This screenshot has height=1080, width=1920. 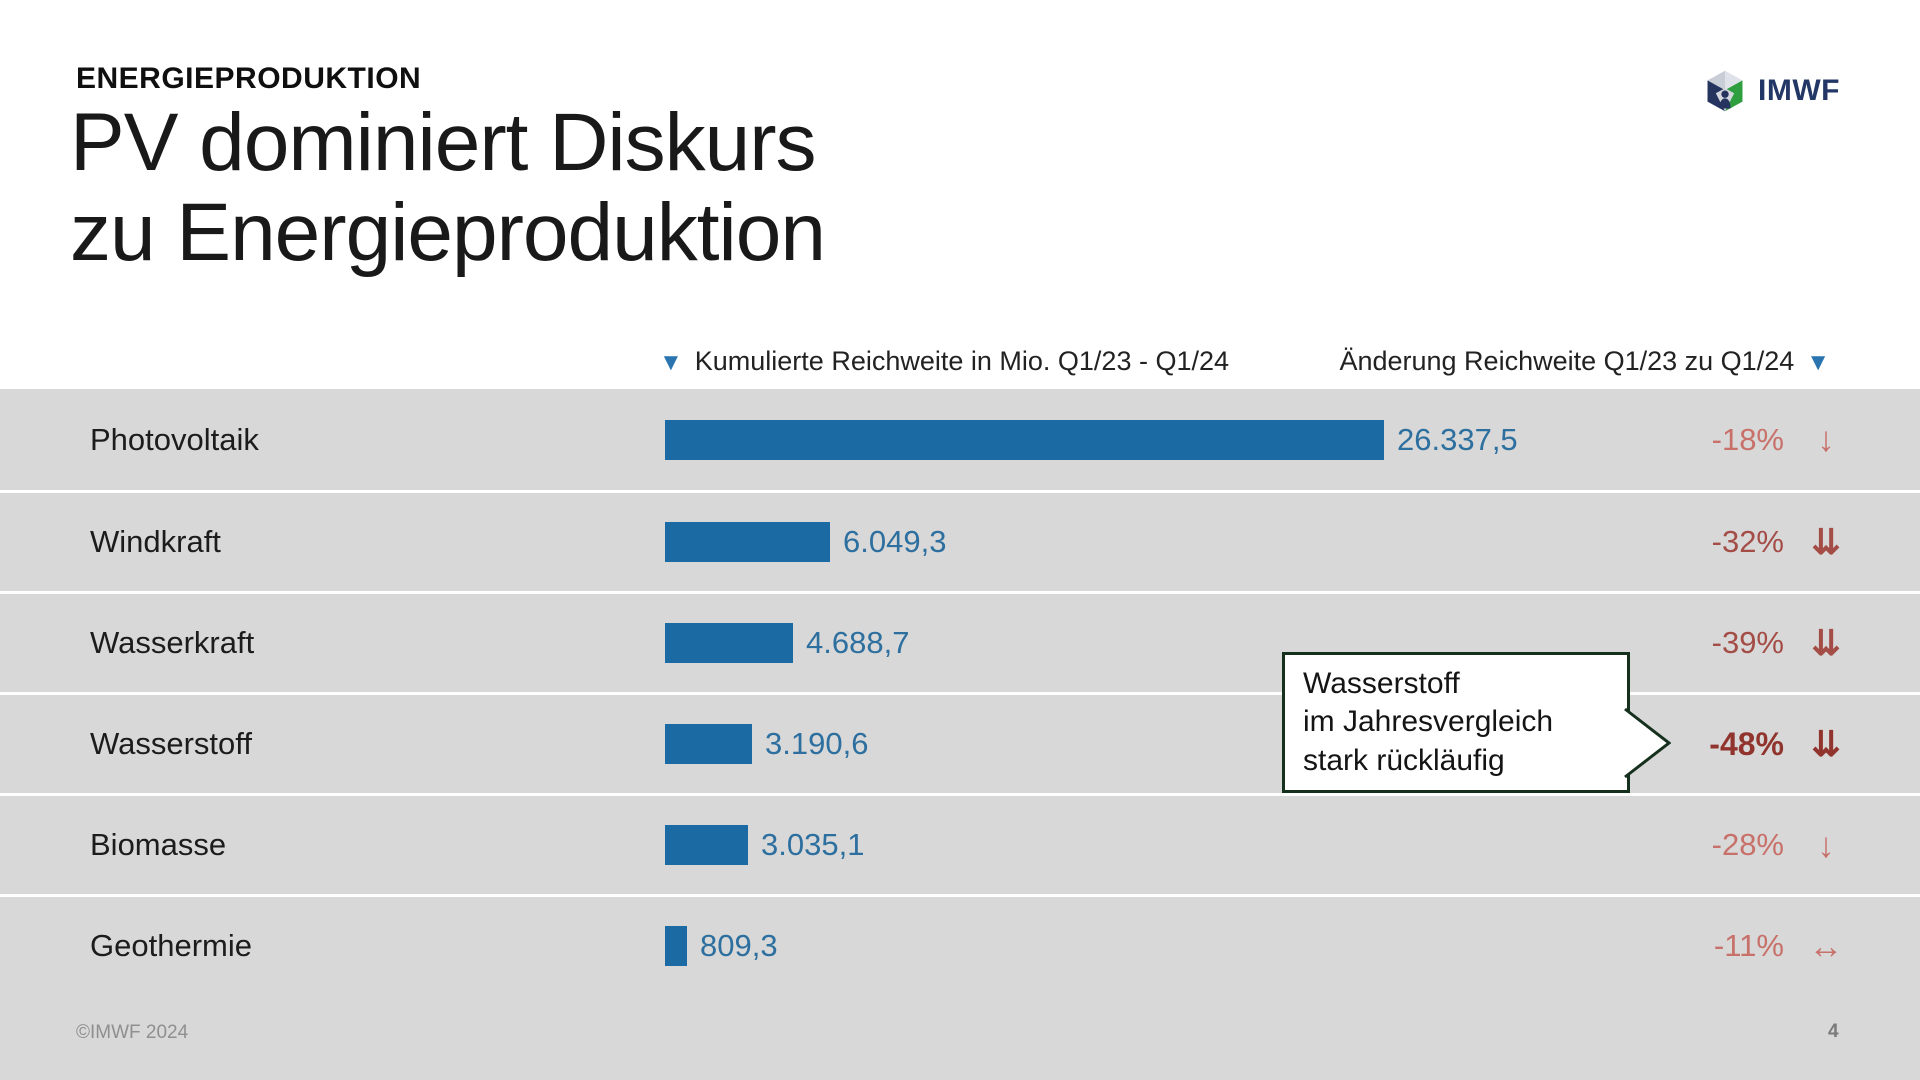 What do you see at coordinates (1137, 845) in the screenshot?
I see `bar-cell: 3.035,1` at bounding box center [1137, 845].